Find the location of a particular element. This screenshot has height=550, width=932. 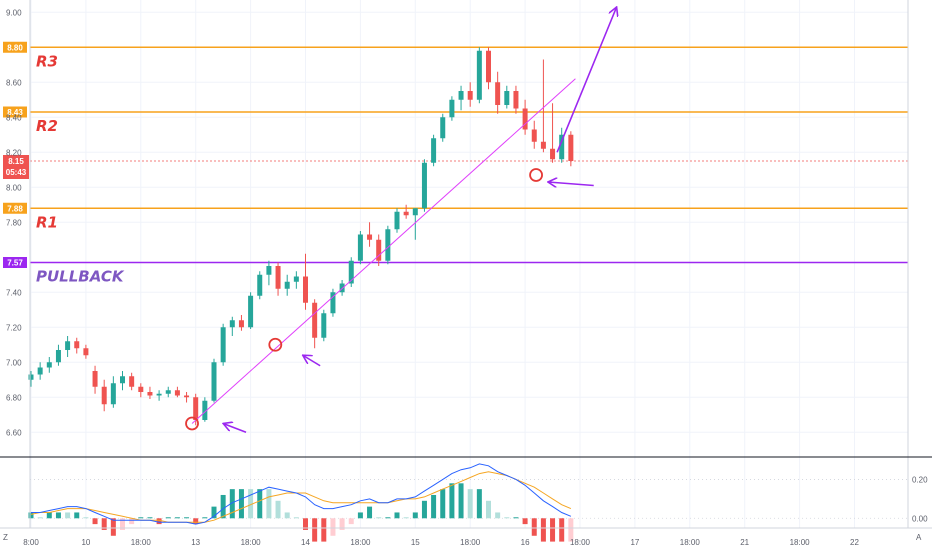

time-tick-label: 8:00 is located at coordinates (31, 542).